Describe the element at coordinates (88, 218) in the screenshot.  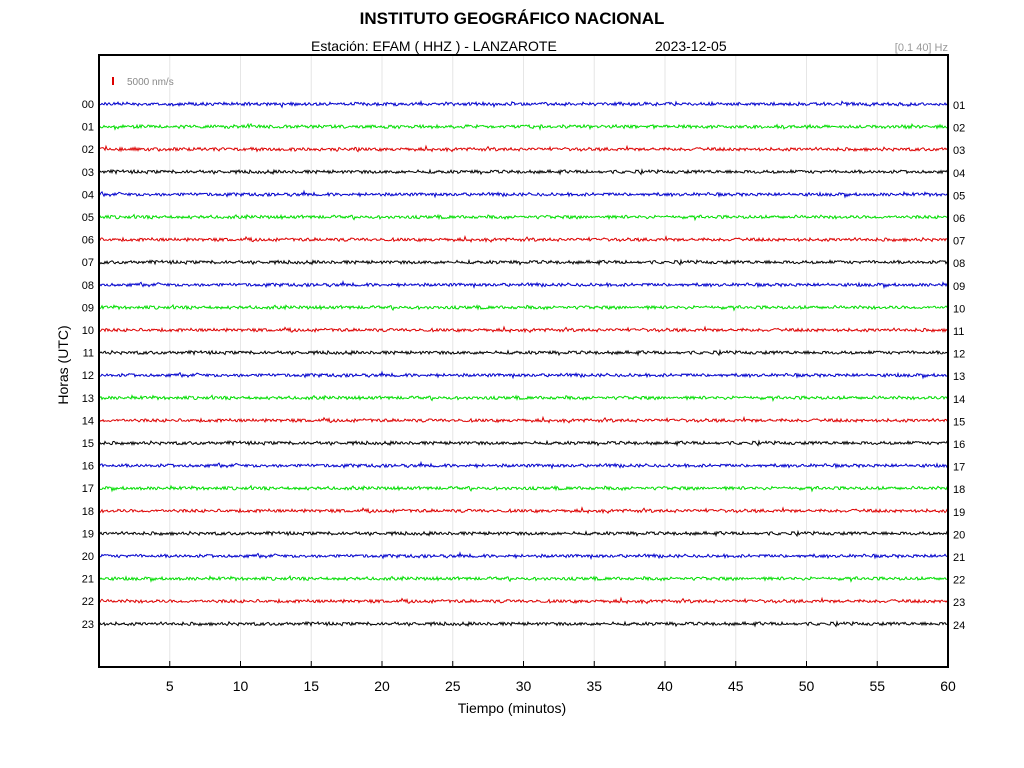
I see `hour-label-left: 05` at that location.